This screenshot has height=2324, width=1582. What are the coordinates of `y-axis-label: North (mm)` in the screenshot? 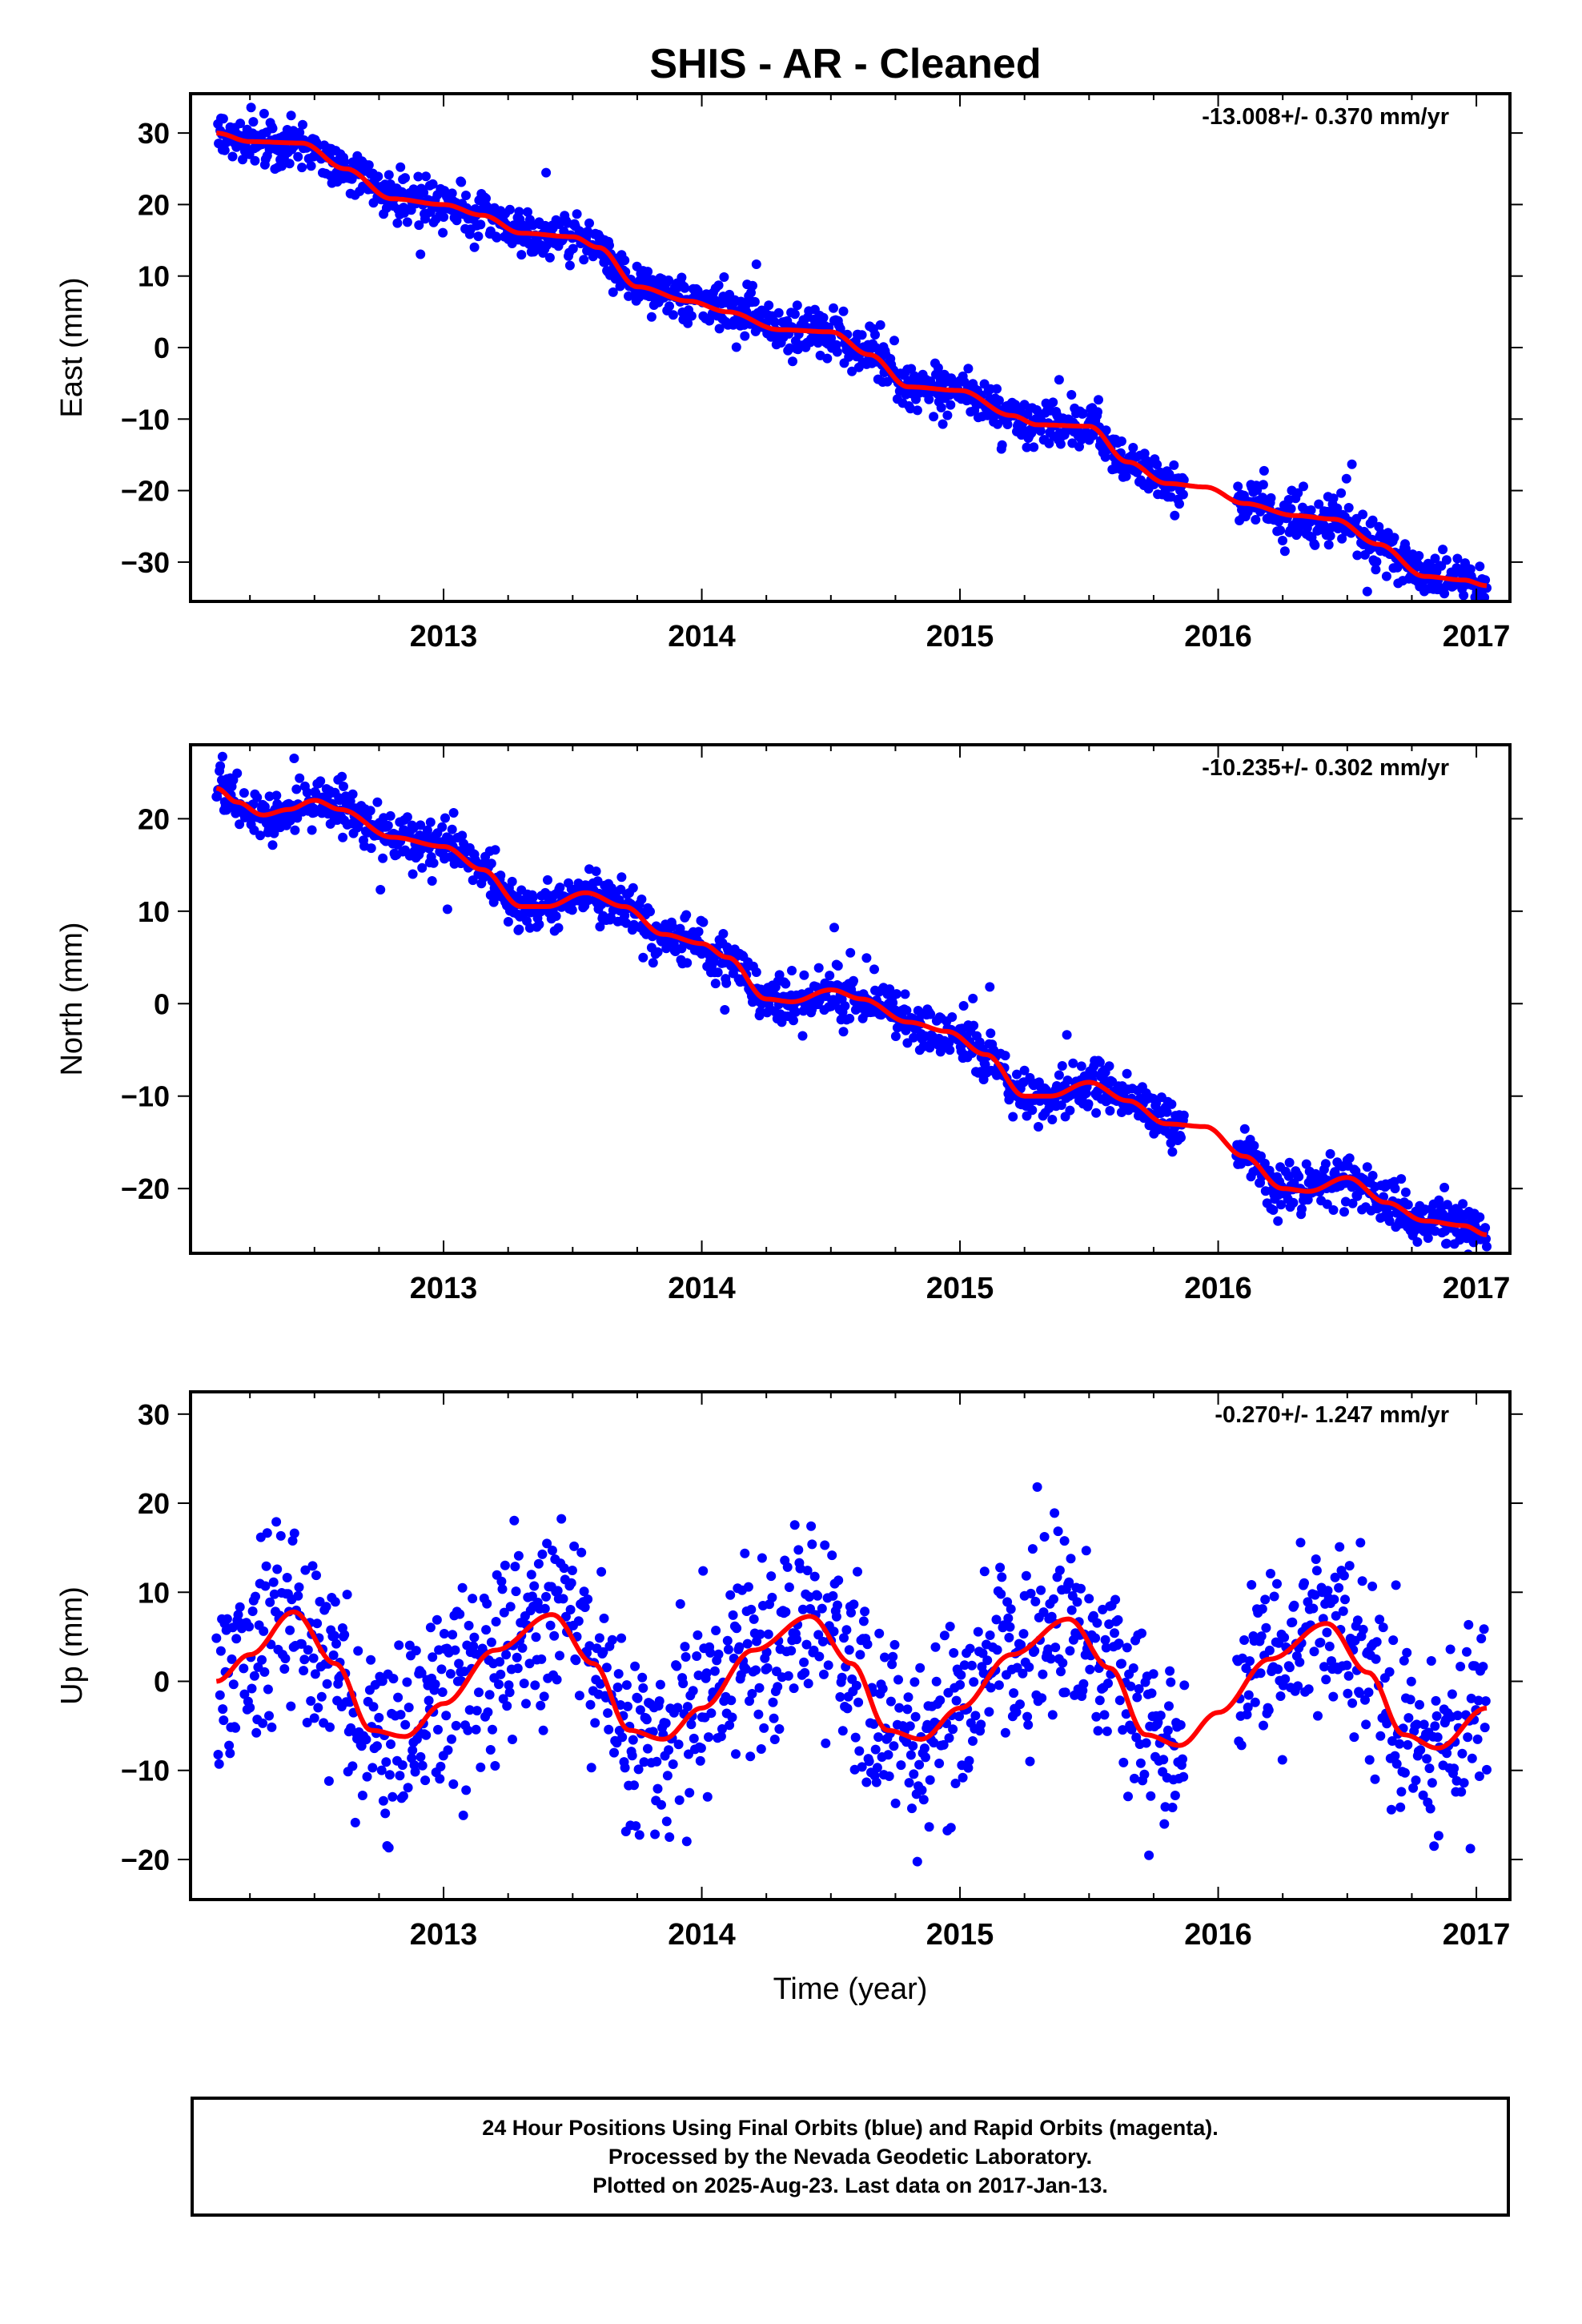 It's located at (72, 999).